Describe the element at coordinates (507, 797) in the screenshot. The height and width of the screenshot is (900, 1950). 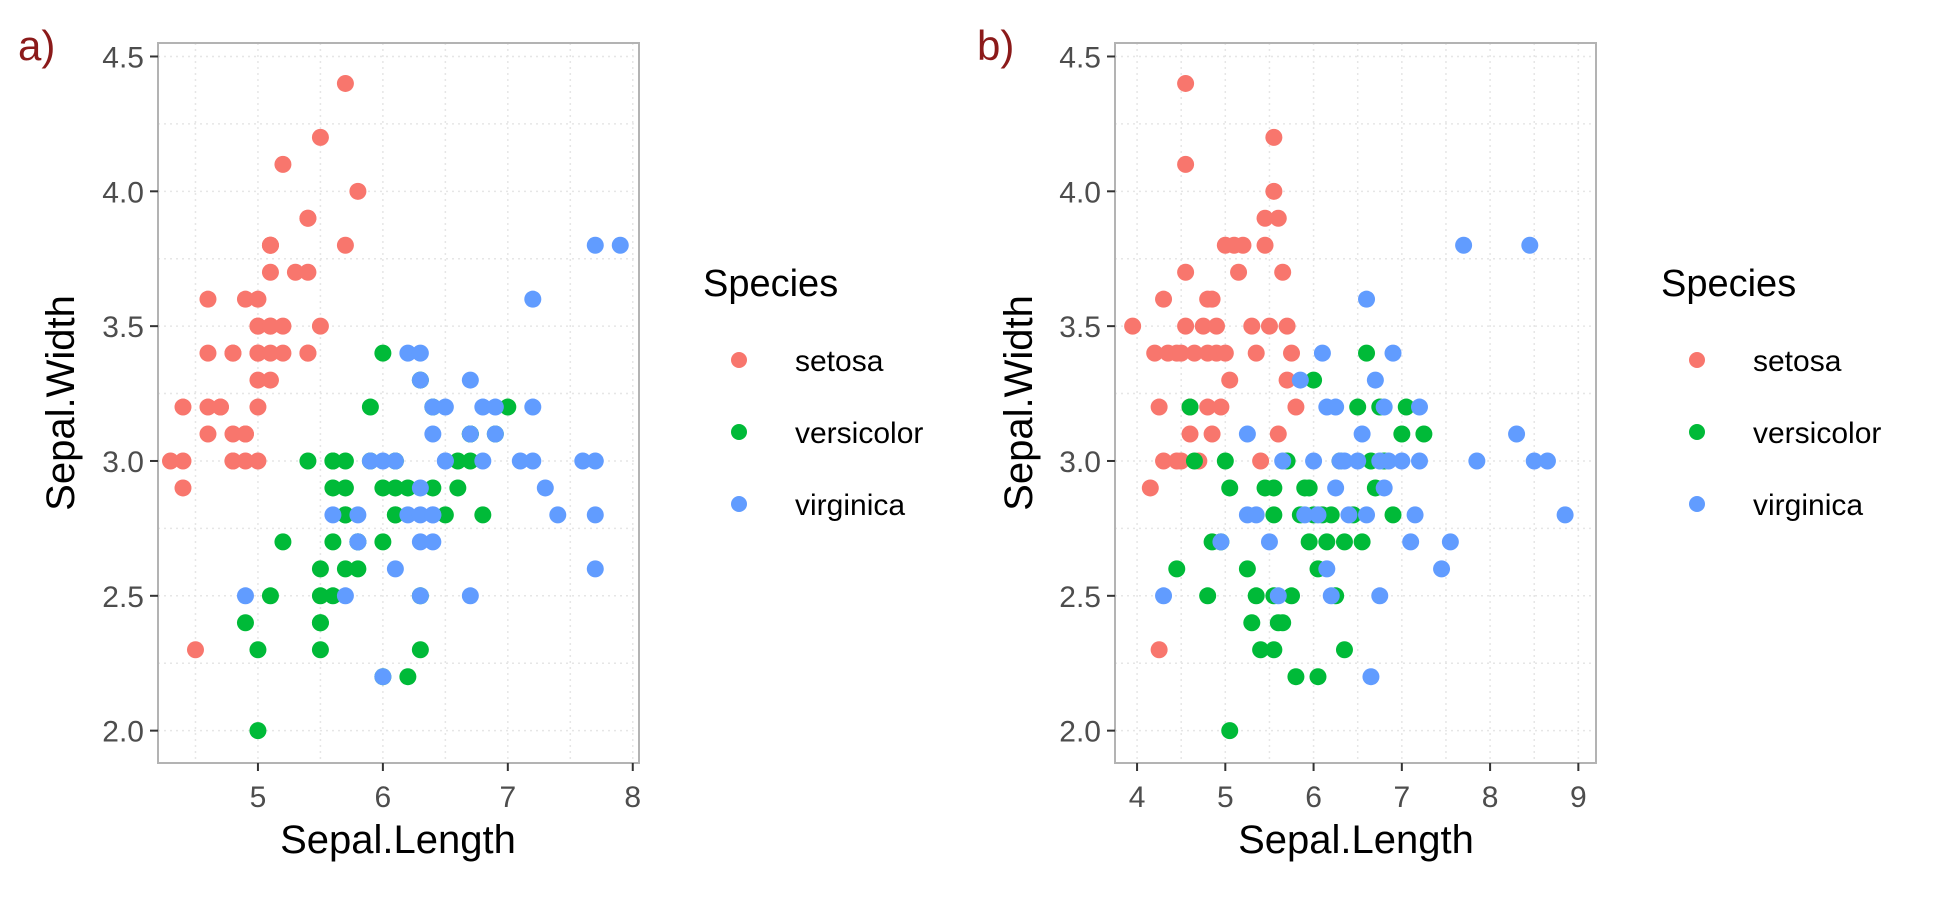
I see `x-tick-label-a-2: 7` at that location.